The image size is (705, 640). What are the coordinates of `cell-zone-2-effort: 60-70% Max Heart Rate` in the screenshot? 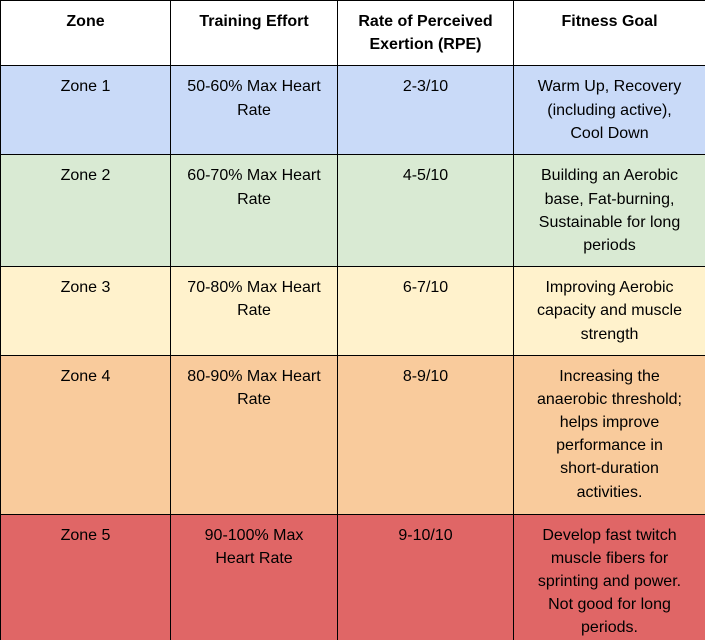 It's located at (254, 211).